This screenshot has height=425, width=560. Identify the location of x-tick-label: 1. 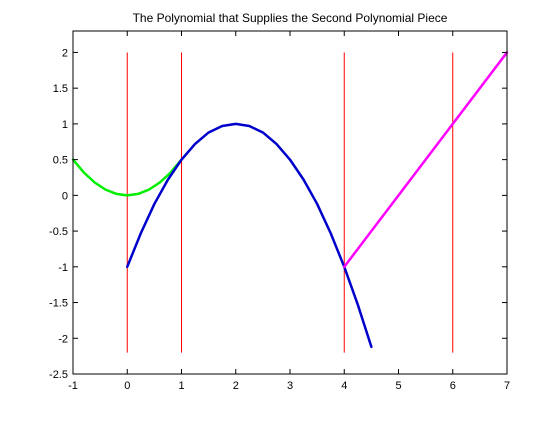
(181, 386).